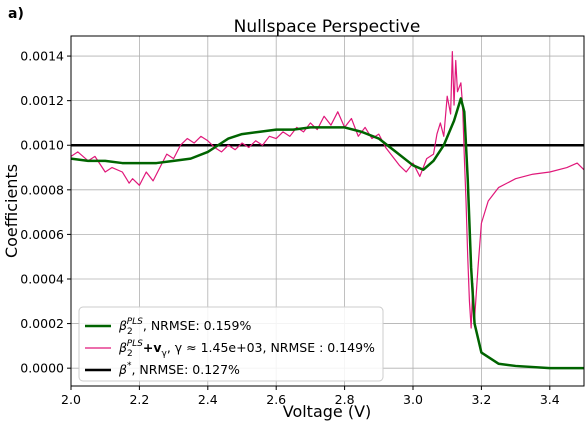 The image size is (586, 426). I want to click on y-tick-label: 0.0002, so click(42, 323).